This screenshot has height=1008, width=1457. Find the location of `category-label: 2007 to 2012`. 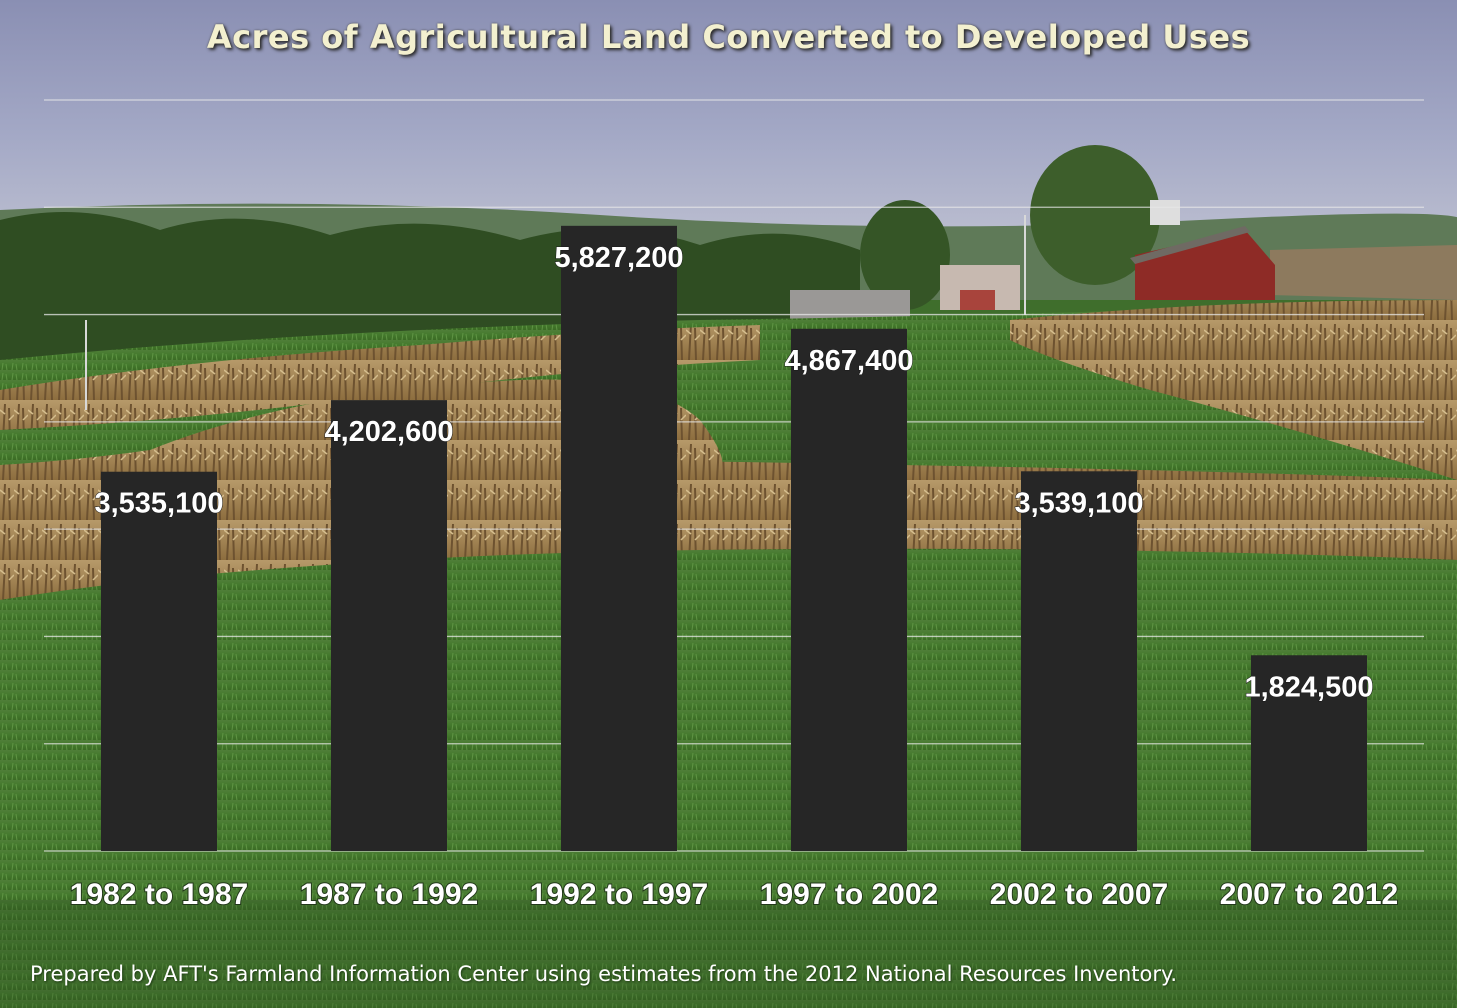

category-label: 2007 to 2012 is located at coordinates (1309, 894).